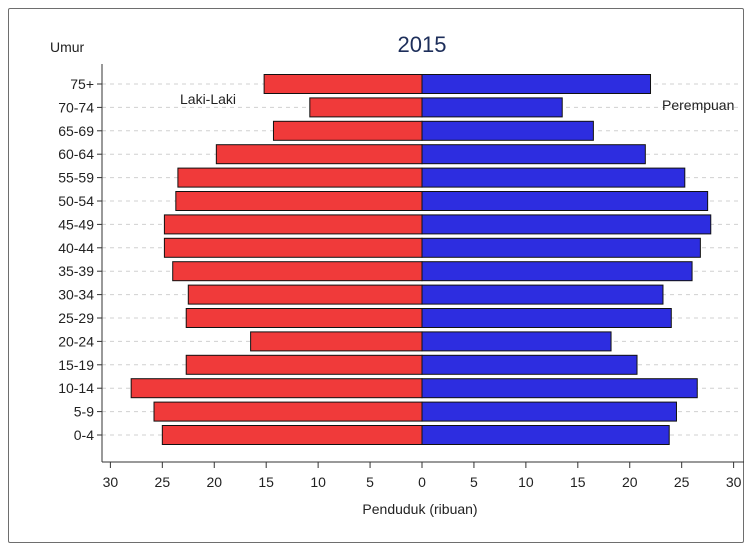 Image resolution: width=752 pixels, height=551 pixels. Describe the element at coordinates (76, 318) in the screenshot. I see `y-tick-label: 25-29` at that location.